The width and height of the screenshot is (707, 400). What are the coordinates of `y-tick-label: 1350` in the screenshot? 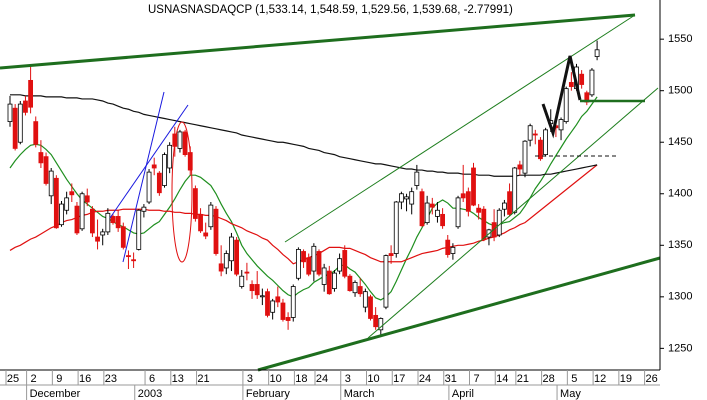 It's located at (680, 245).